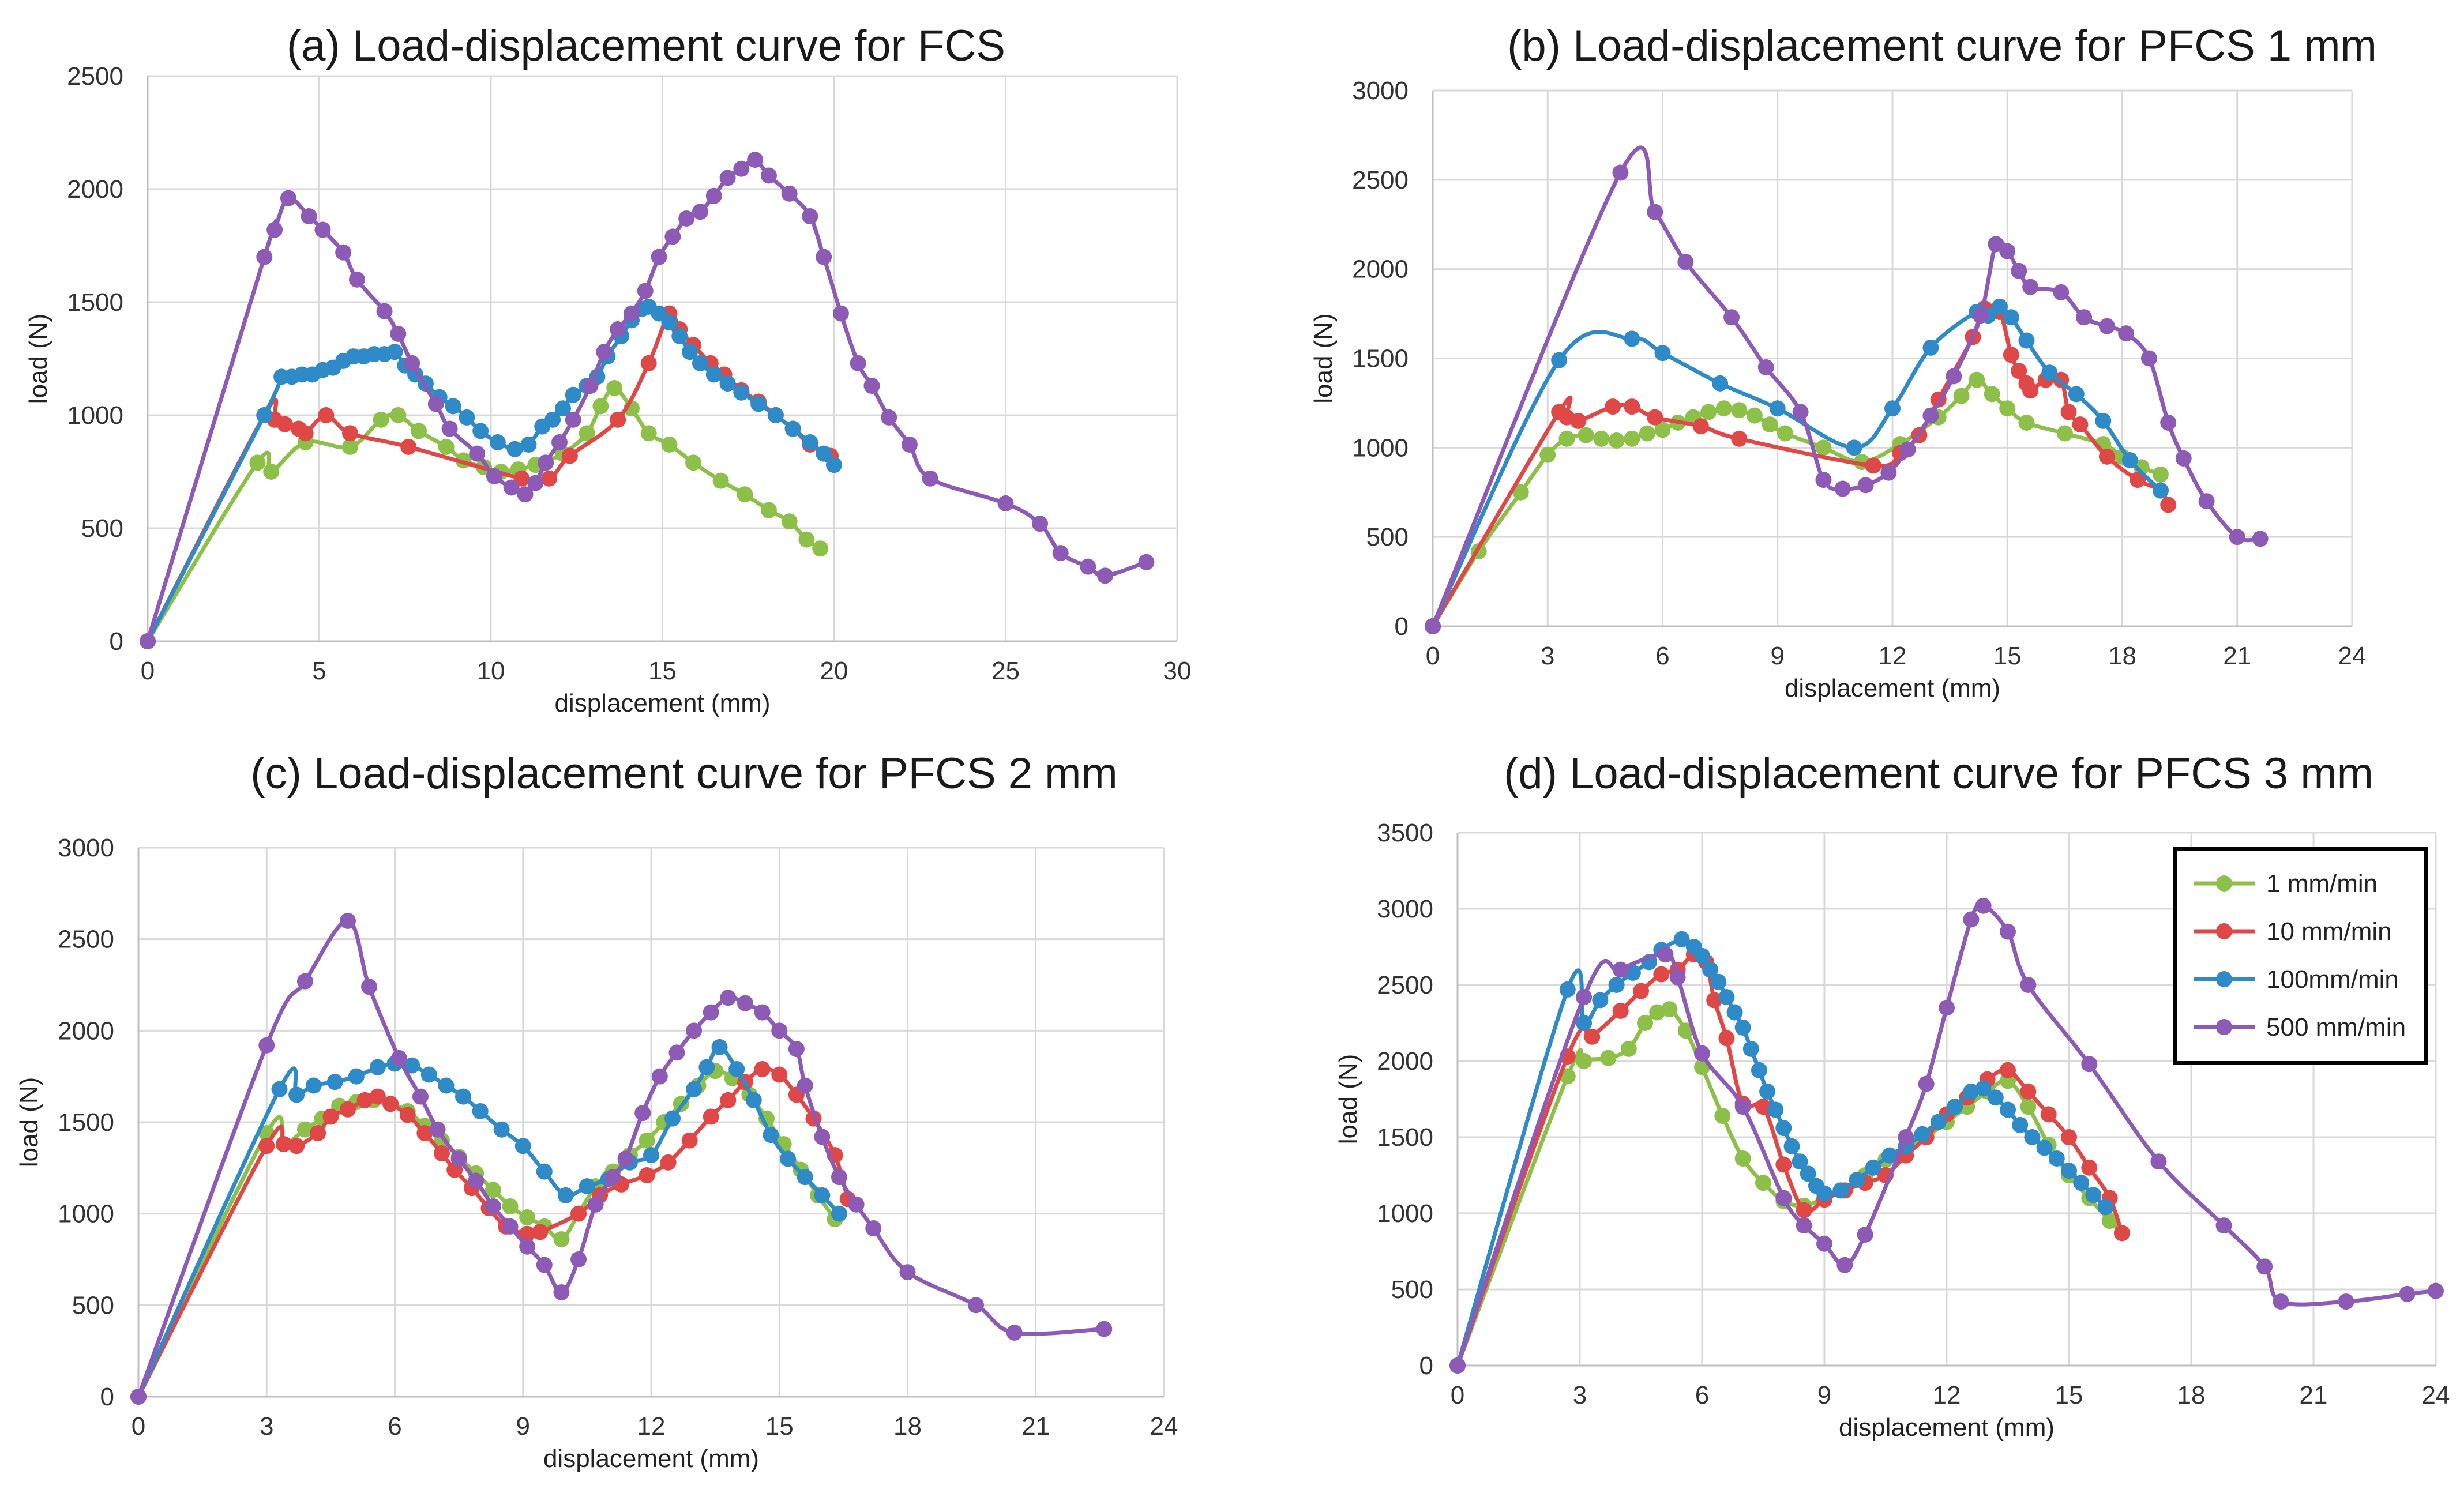 The height and width of the screenshot is (1512, 2460). I want to click on x-axis-title: displacement (mm), so click(1947, 1427).